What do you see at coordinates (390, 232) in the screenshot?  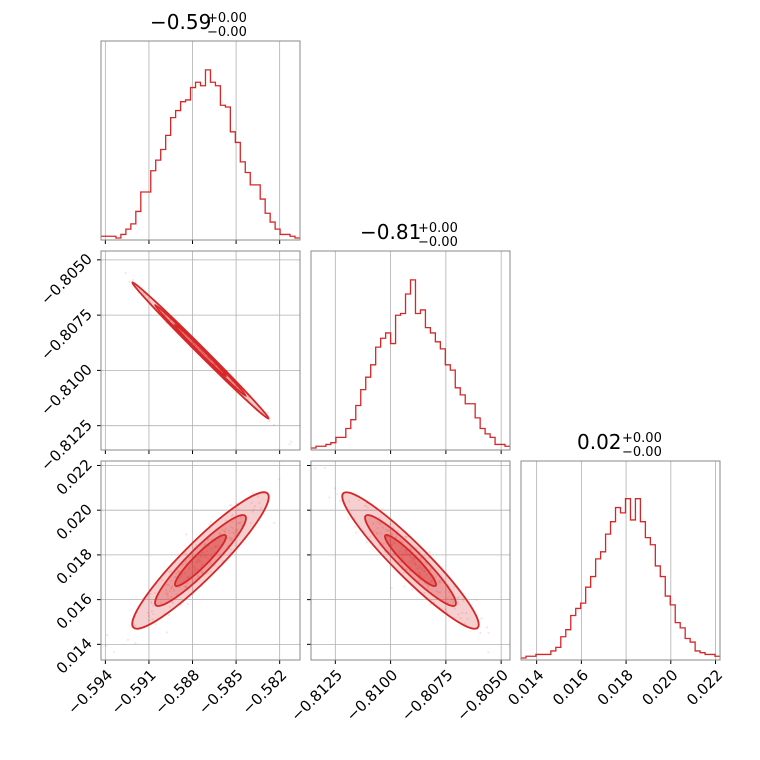 I see `title-value-1: −0.81` at bounding box center [390, 232].